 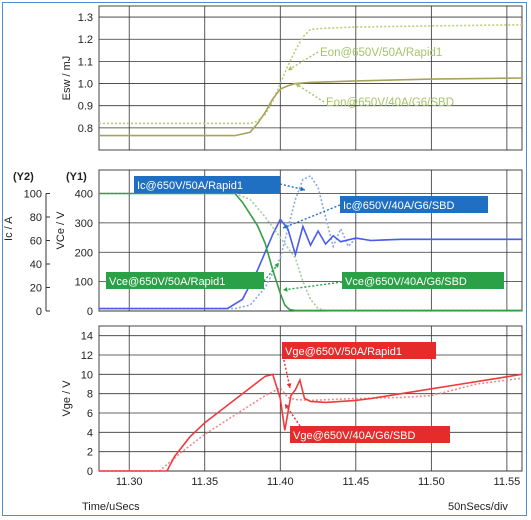 I want to click on y1-axis-label: VCe / V, so click(x=61, y=230).